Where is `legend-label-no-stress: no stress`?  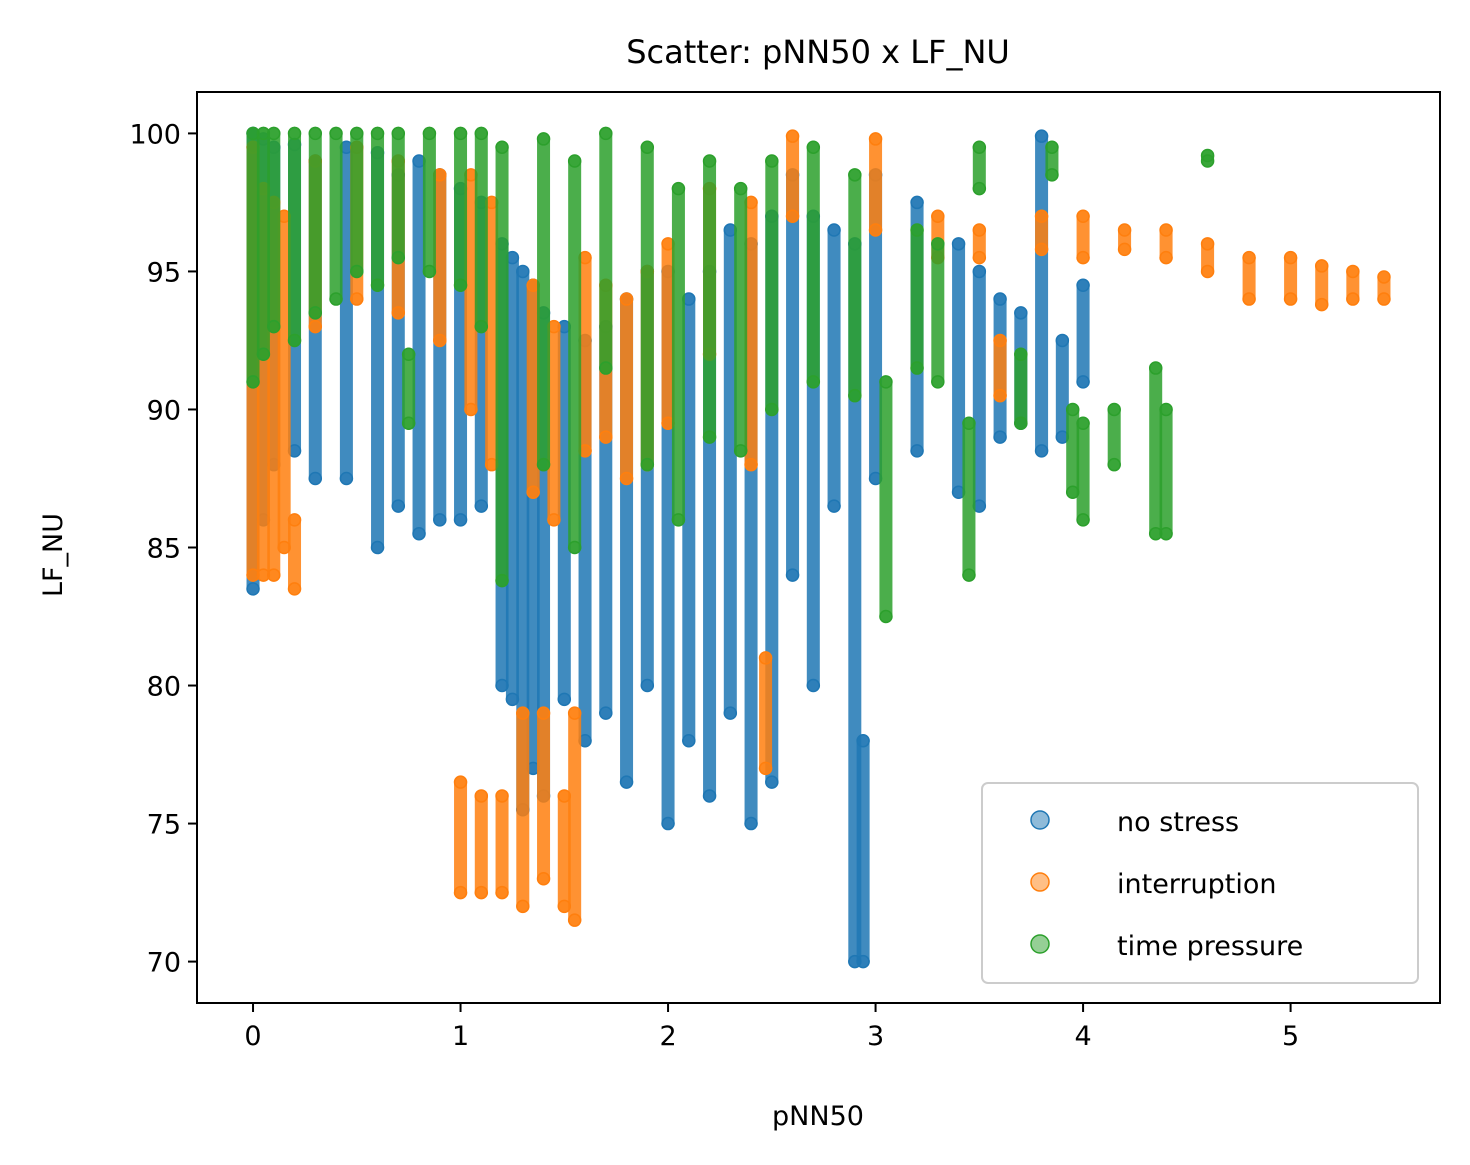
legend-label-no-stress: no stress is located at coordinates (1178, 822).